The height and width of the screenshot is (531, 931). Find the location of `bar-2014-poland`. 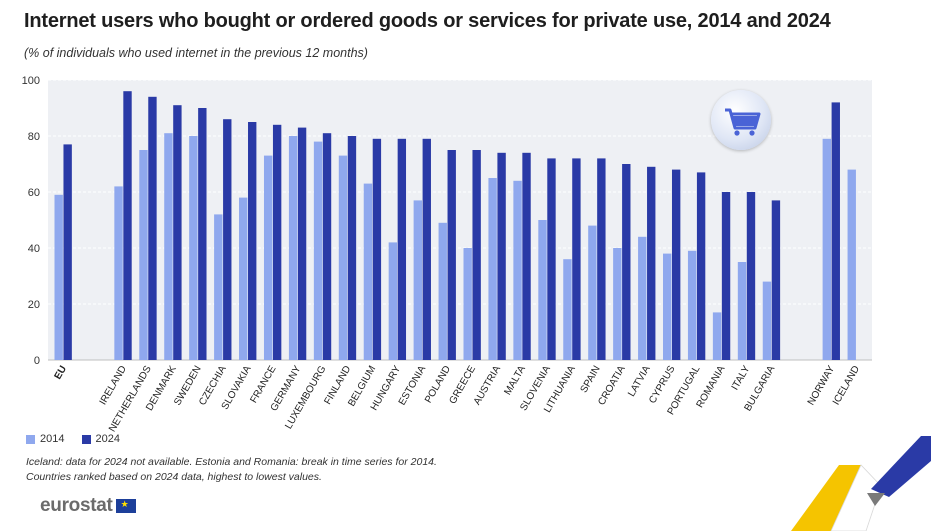

bar-2014-poland is located at coordinates (442, 291).